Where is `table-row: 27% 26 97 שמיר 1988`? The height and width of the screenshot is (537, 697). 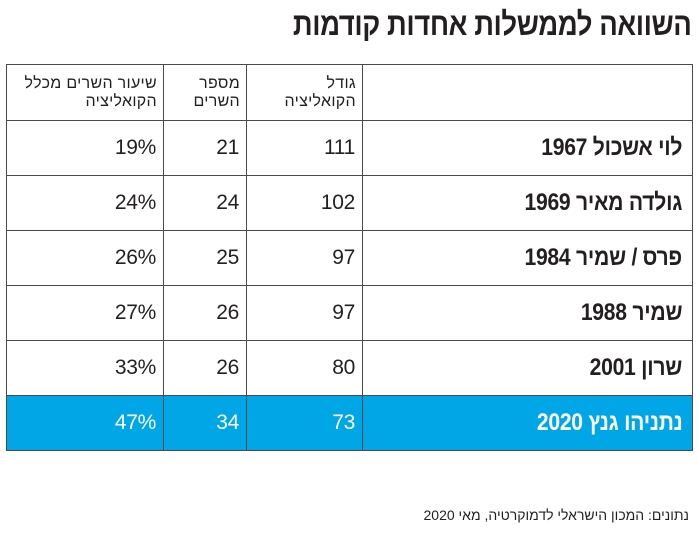
table-row: 27% 26 97 שמיר 1988 is located at coordinates (349, 313).